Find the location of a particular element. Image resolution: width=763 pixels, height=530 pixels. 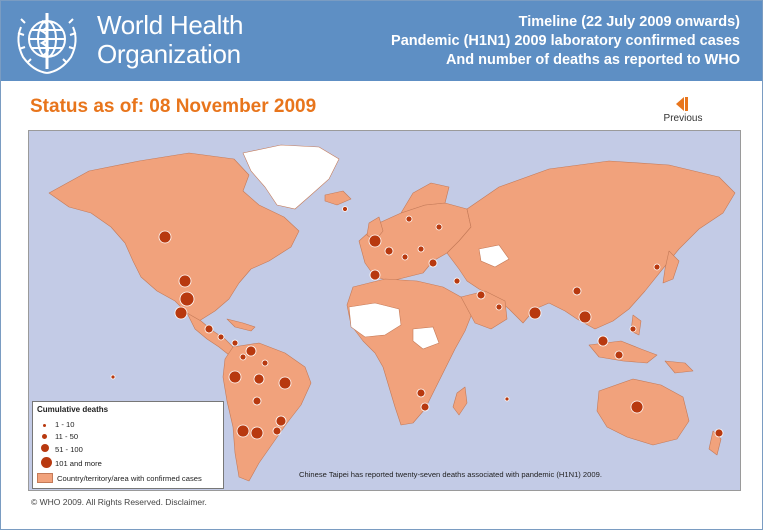

previous-label: Previous is located at coordinates (683, 118).